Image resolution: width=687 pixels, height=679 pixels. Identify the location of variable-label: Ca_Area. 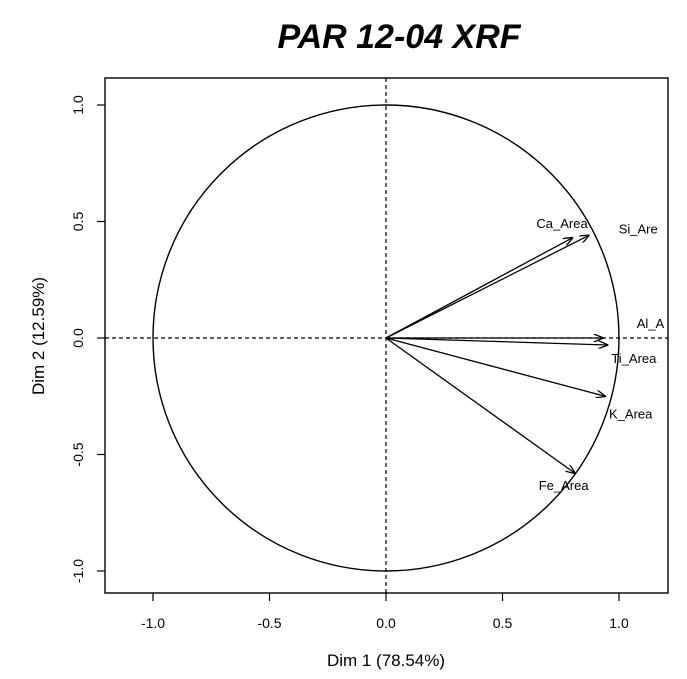
(562, 223).